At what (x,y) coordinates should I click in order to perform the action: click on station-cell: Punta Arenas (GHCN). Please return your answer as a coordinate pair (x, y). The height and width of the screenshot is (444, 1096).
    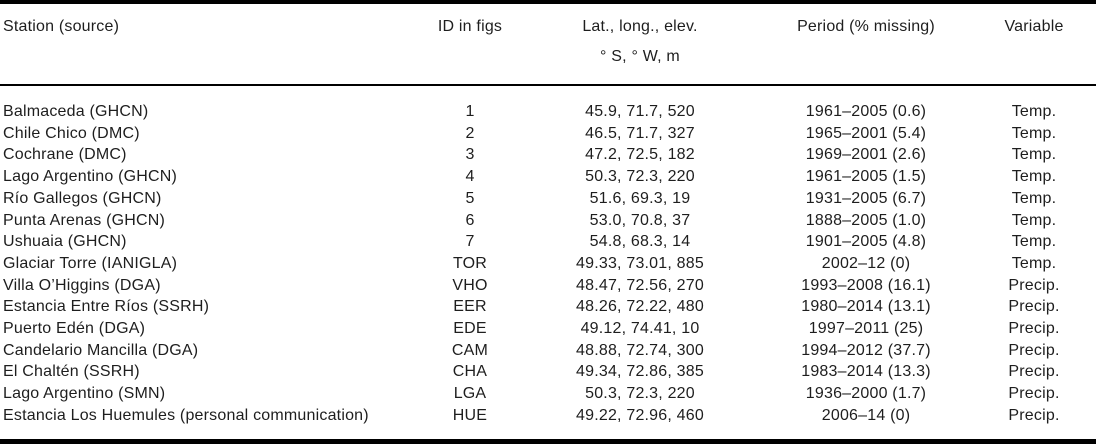
    Looking at the image, I should click on (84, 220).